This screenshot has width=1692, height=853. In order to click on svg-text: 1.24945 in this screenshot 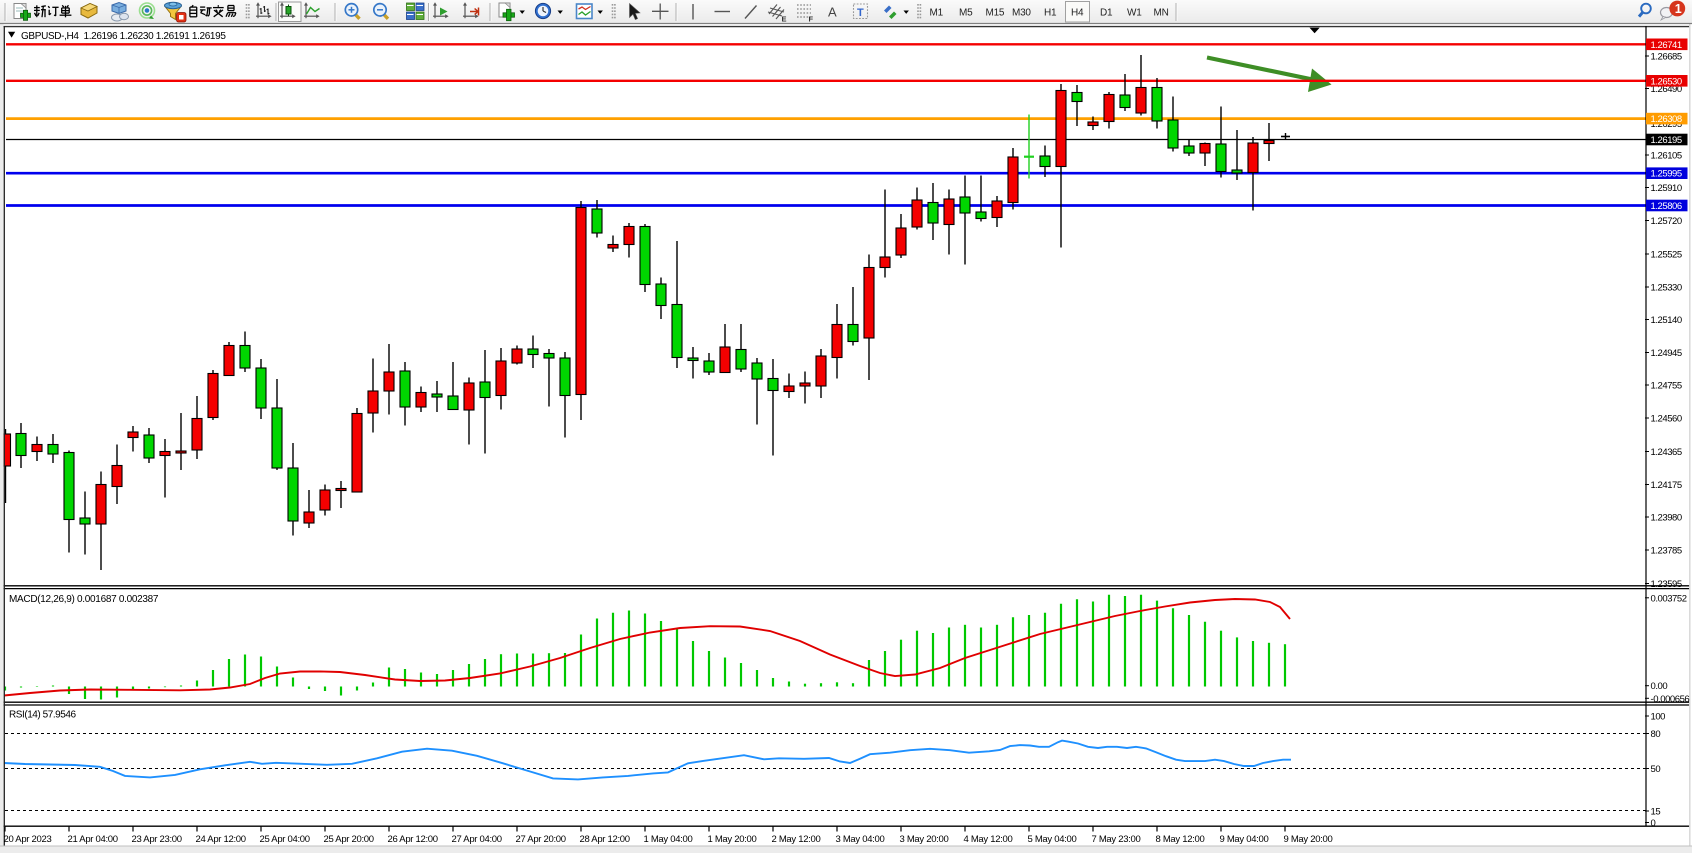, I will do `click(1666, 353)`.